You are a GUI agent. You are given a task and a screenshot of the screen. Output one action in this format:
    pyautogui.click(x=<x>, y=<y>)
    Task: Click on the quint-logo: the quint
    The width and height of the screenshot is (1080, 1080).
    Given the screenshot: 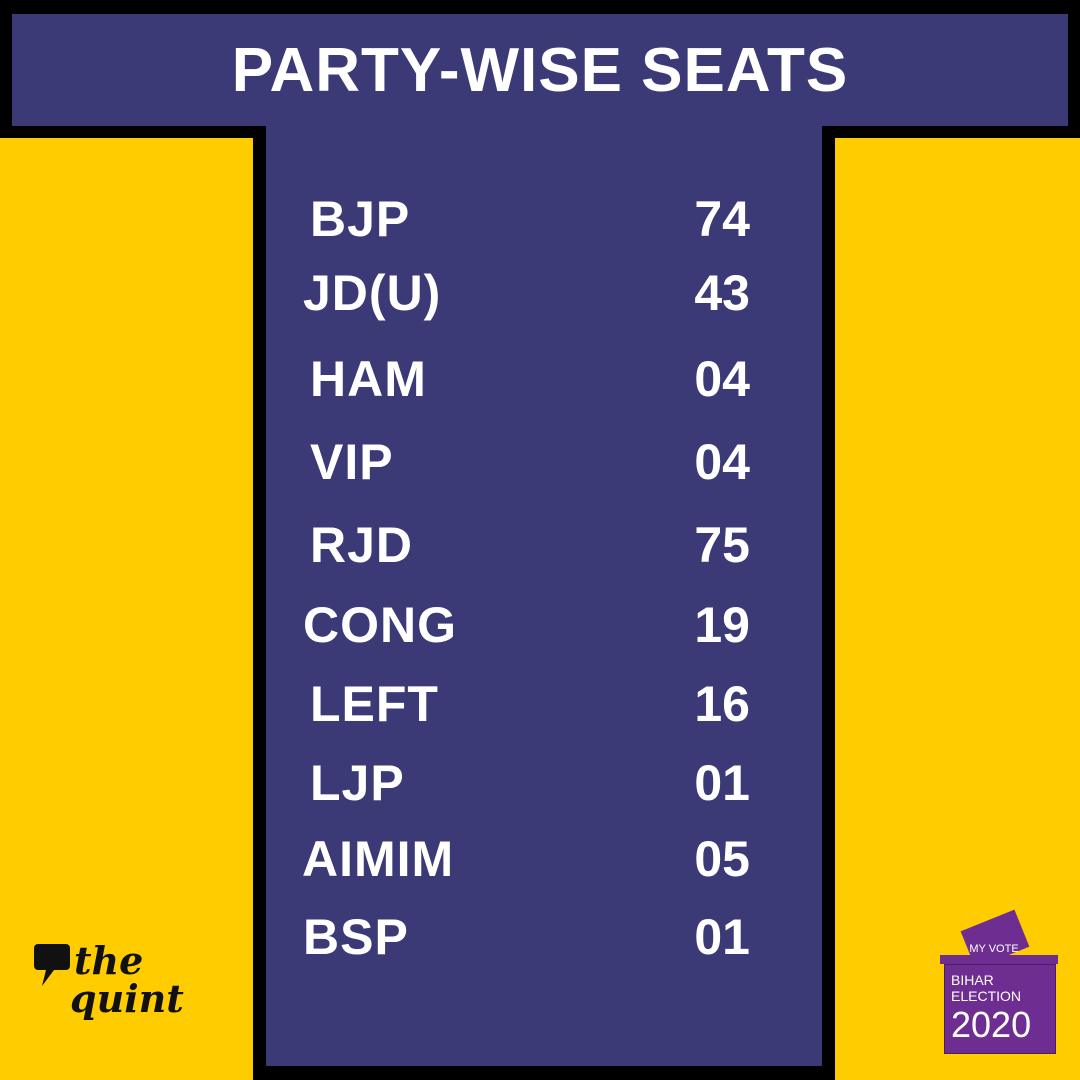 What is the action you would take?
    pyautogui.click(x=112, y=988)
    